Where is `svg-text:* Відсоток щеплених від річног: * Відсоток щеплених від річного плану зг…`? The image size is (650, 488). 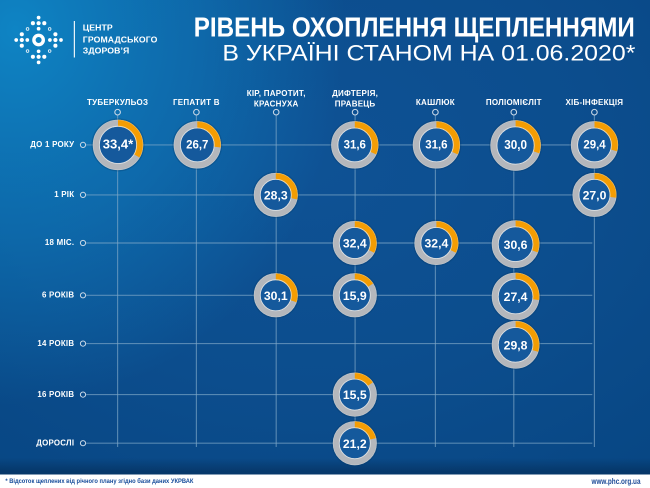 svg-text:* Відсоток щеплених від річног: * Відсоток щеплених від річного плану зг… is located at coordinates (99, 481).